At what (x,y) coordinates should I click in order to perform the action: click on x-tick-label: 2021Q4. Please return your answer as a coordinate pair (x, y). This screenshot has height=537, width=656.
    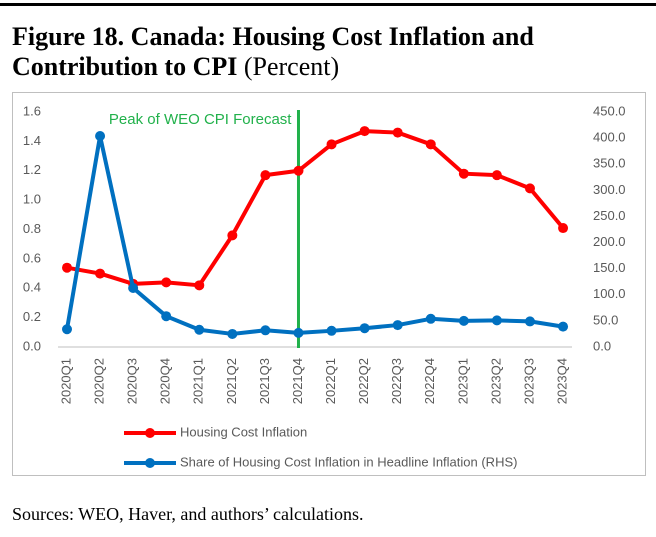
    Looking at the image, I should click on (297, 381).